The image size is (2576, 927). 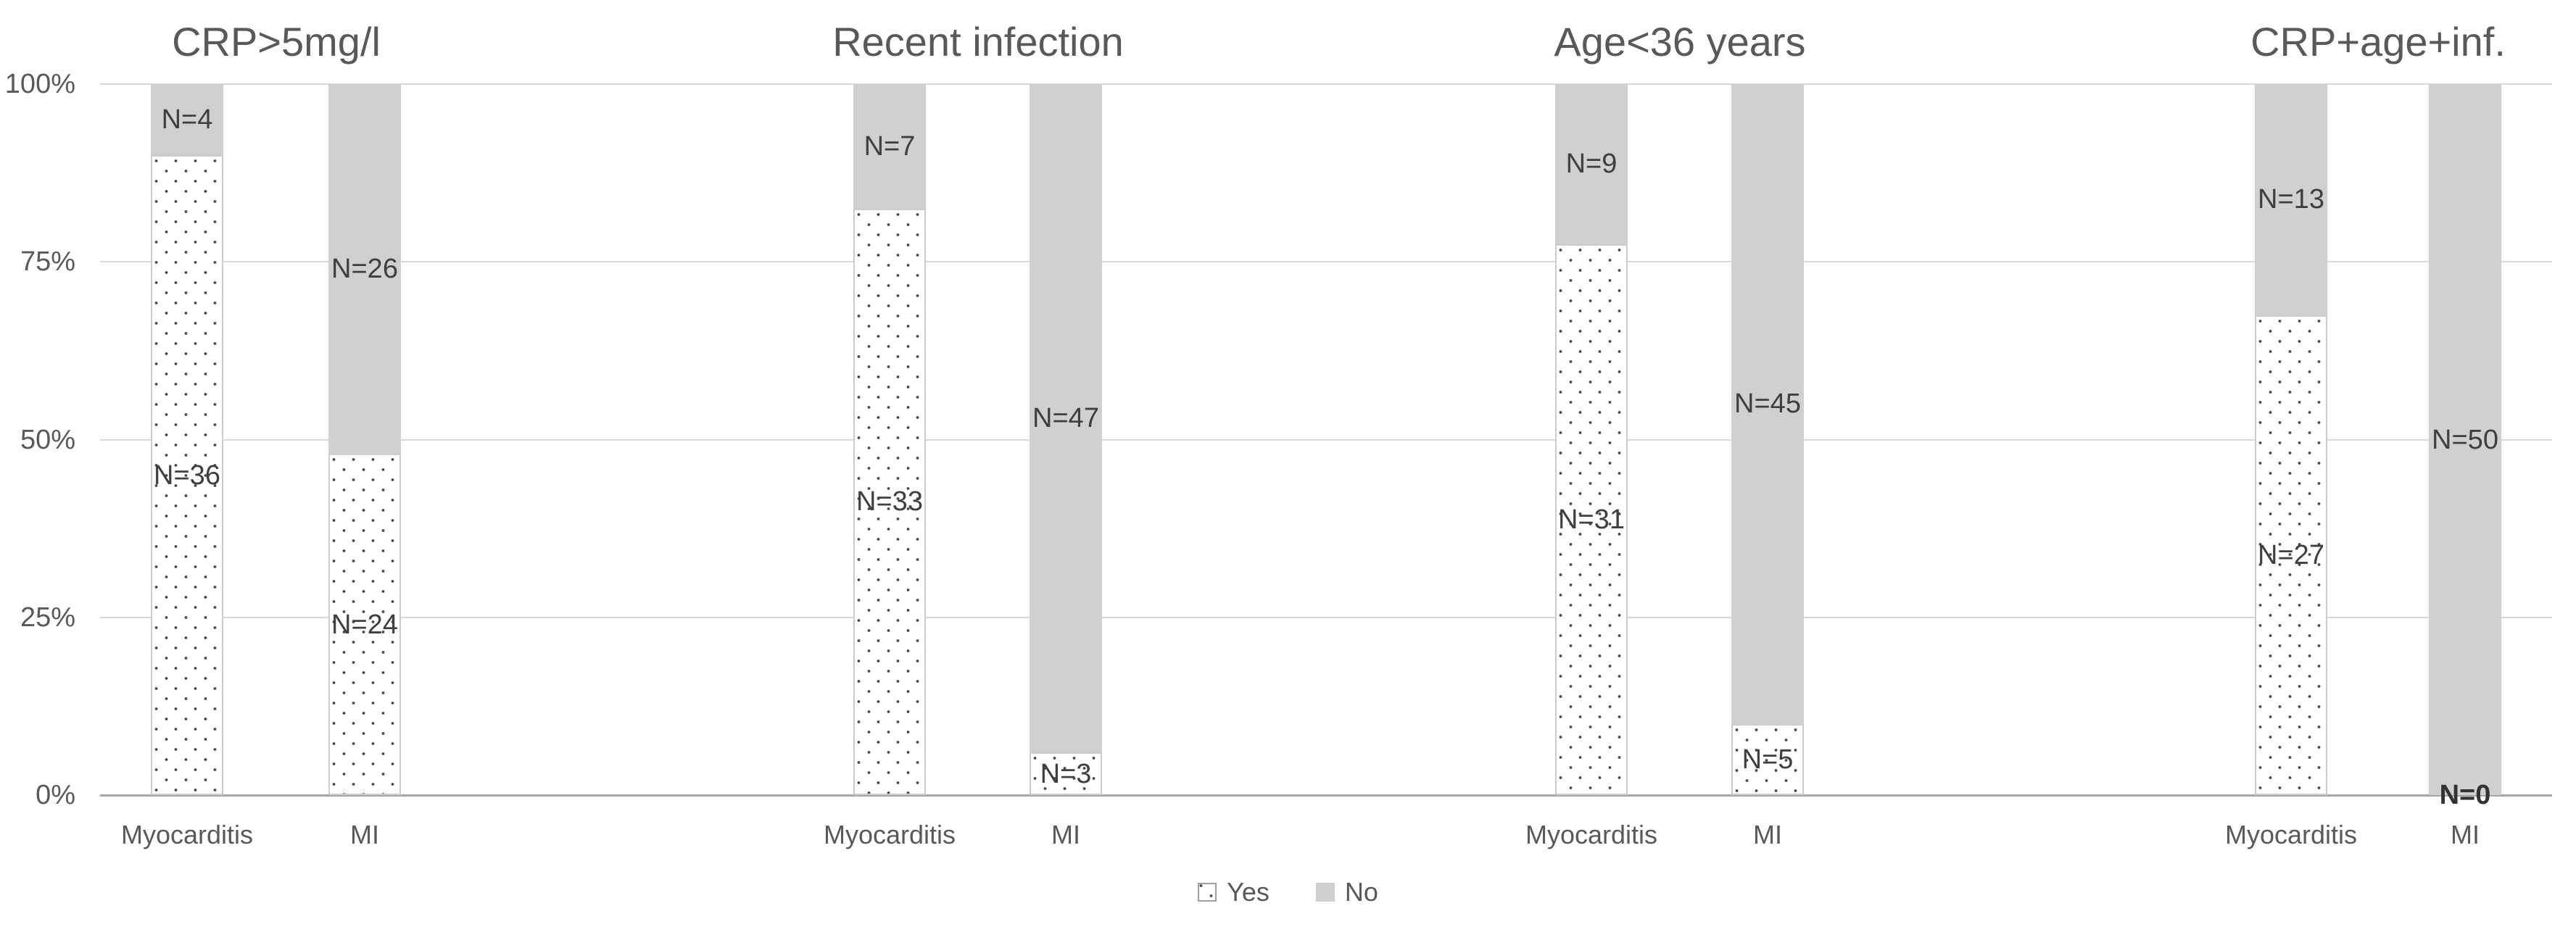 I want to click on segment-label-yes: N=27, so click(x=2291, y=555).